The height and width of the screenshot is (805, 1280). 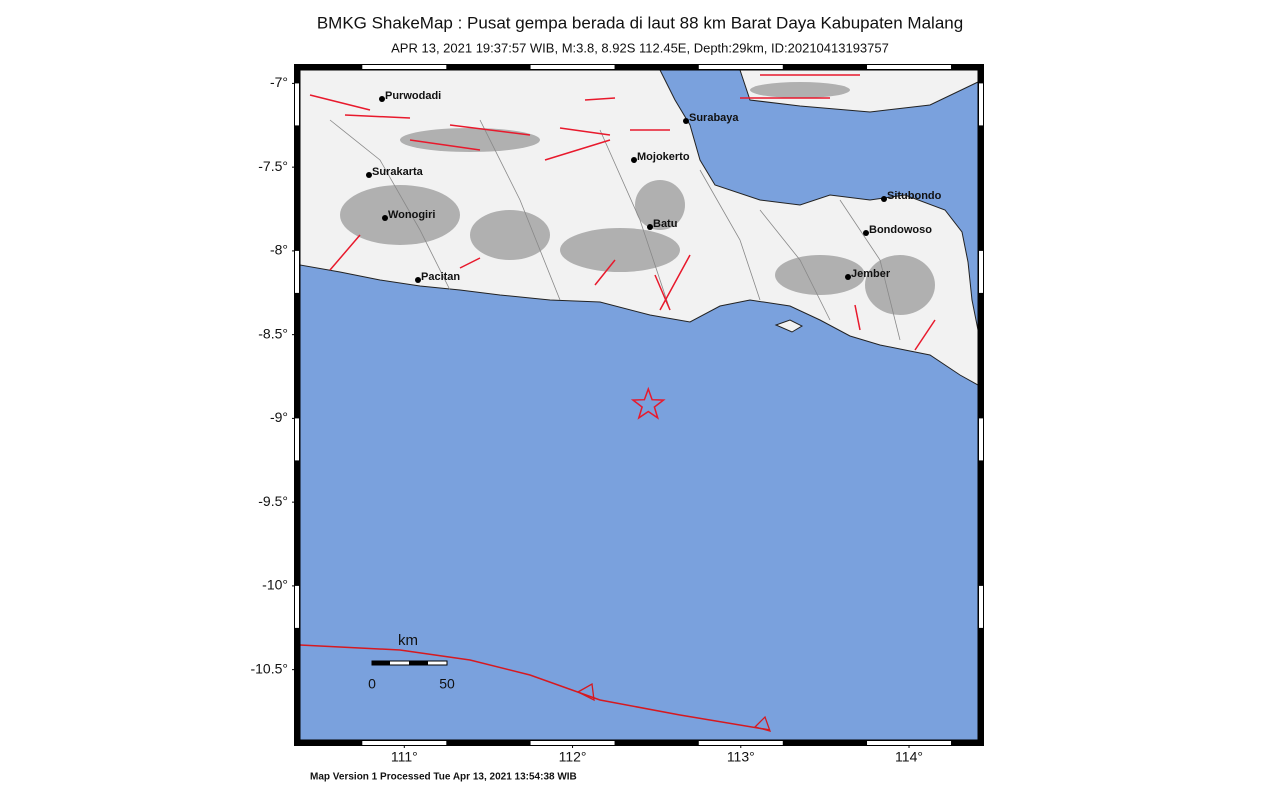 I want to click on scale-bar: km 0 50, so click(x=411, y=662).